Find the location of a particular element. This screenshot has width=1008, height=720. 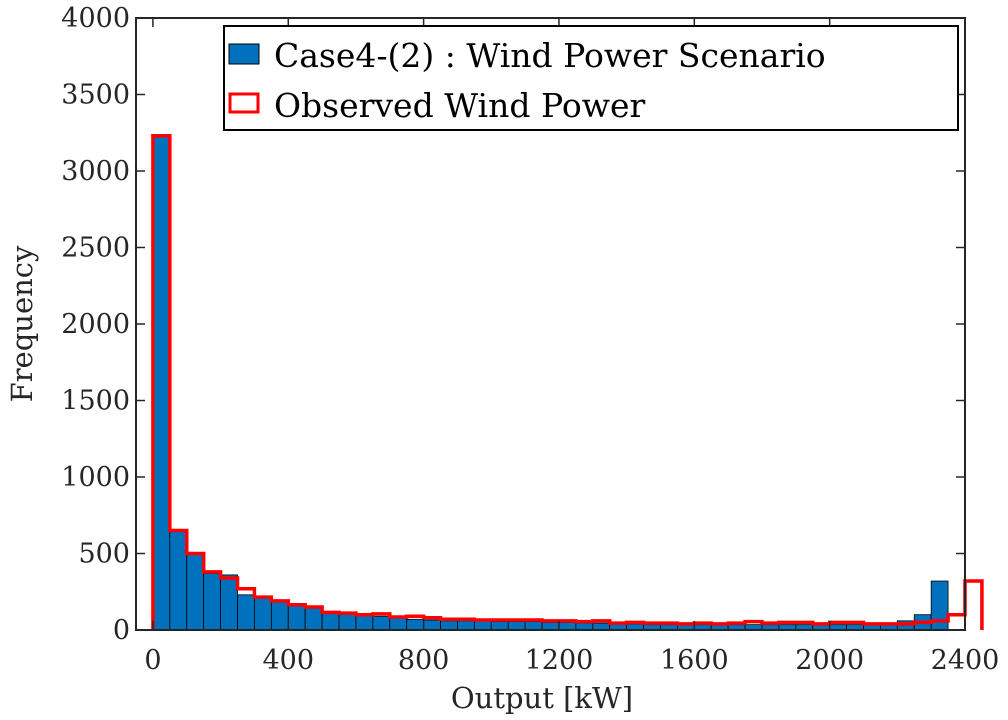

x-tick-label: 1200 is located at coordinates (559, 660).